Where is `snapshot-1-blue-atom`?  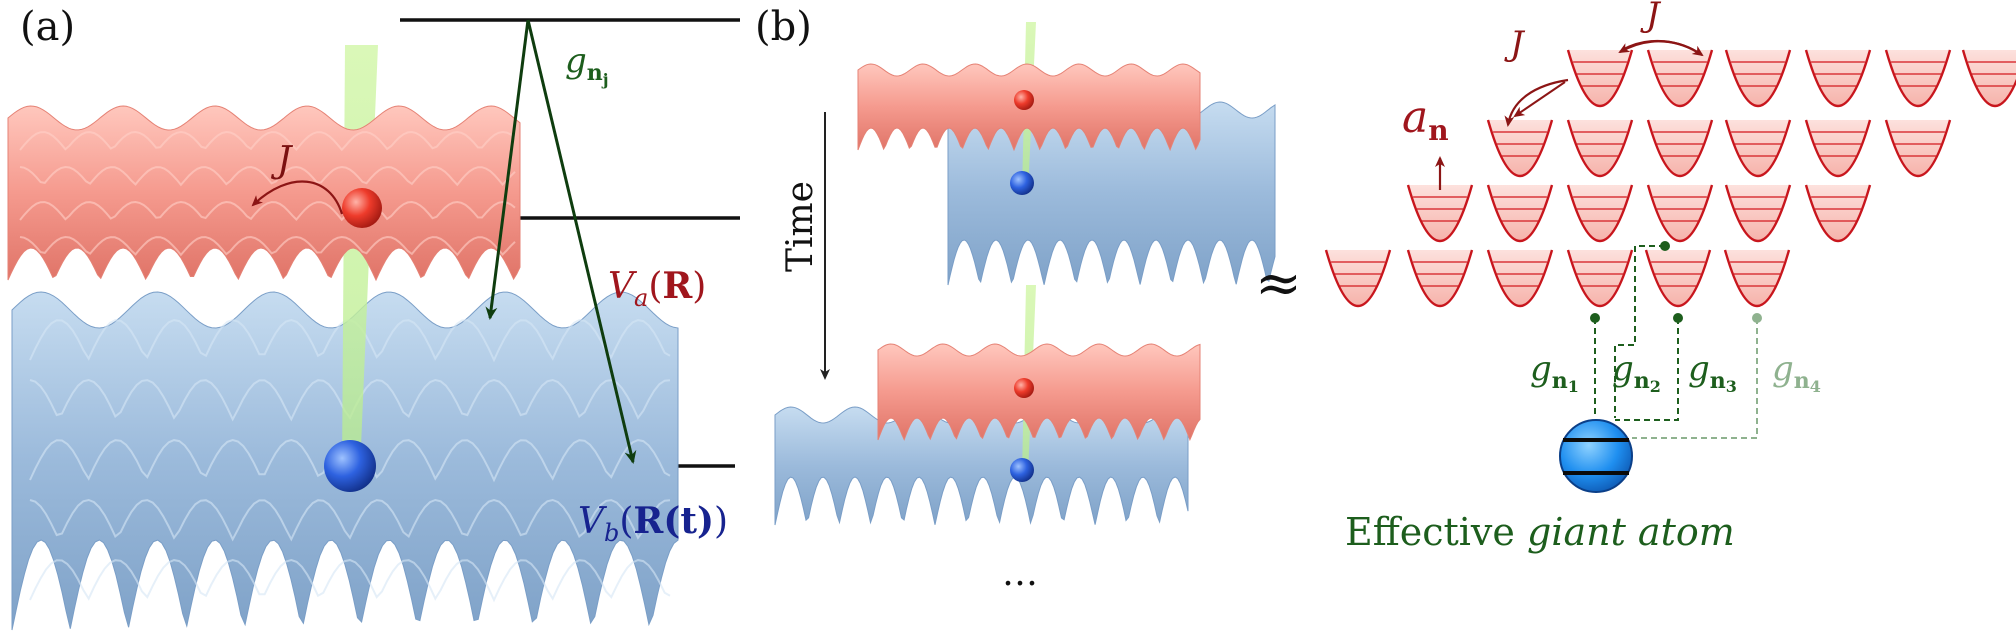
snapshot-1-blue-atom is located at coordinates (1022, 183).